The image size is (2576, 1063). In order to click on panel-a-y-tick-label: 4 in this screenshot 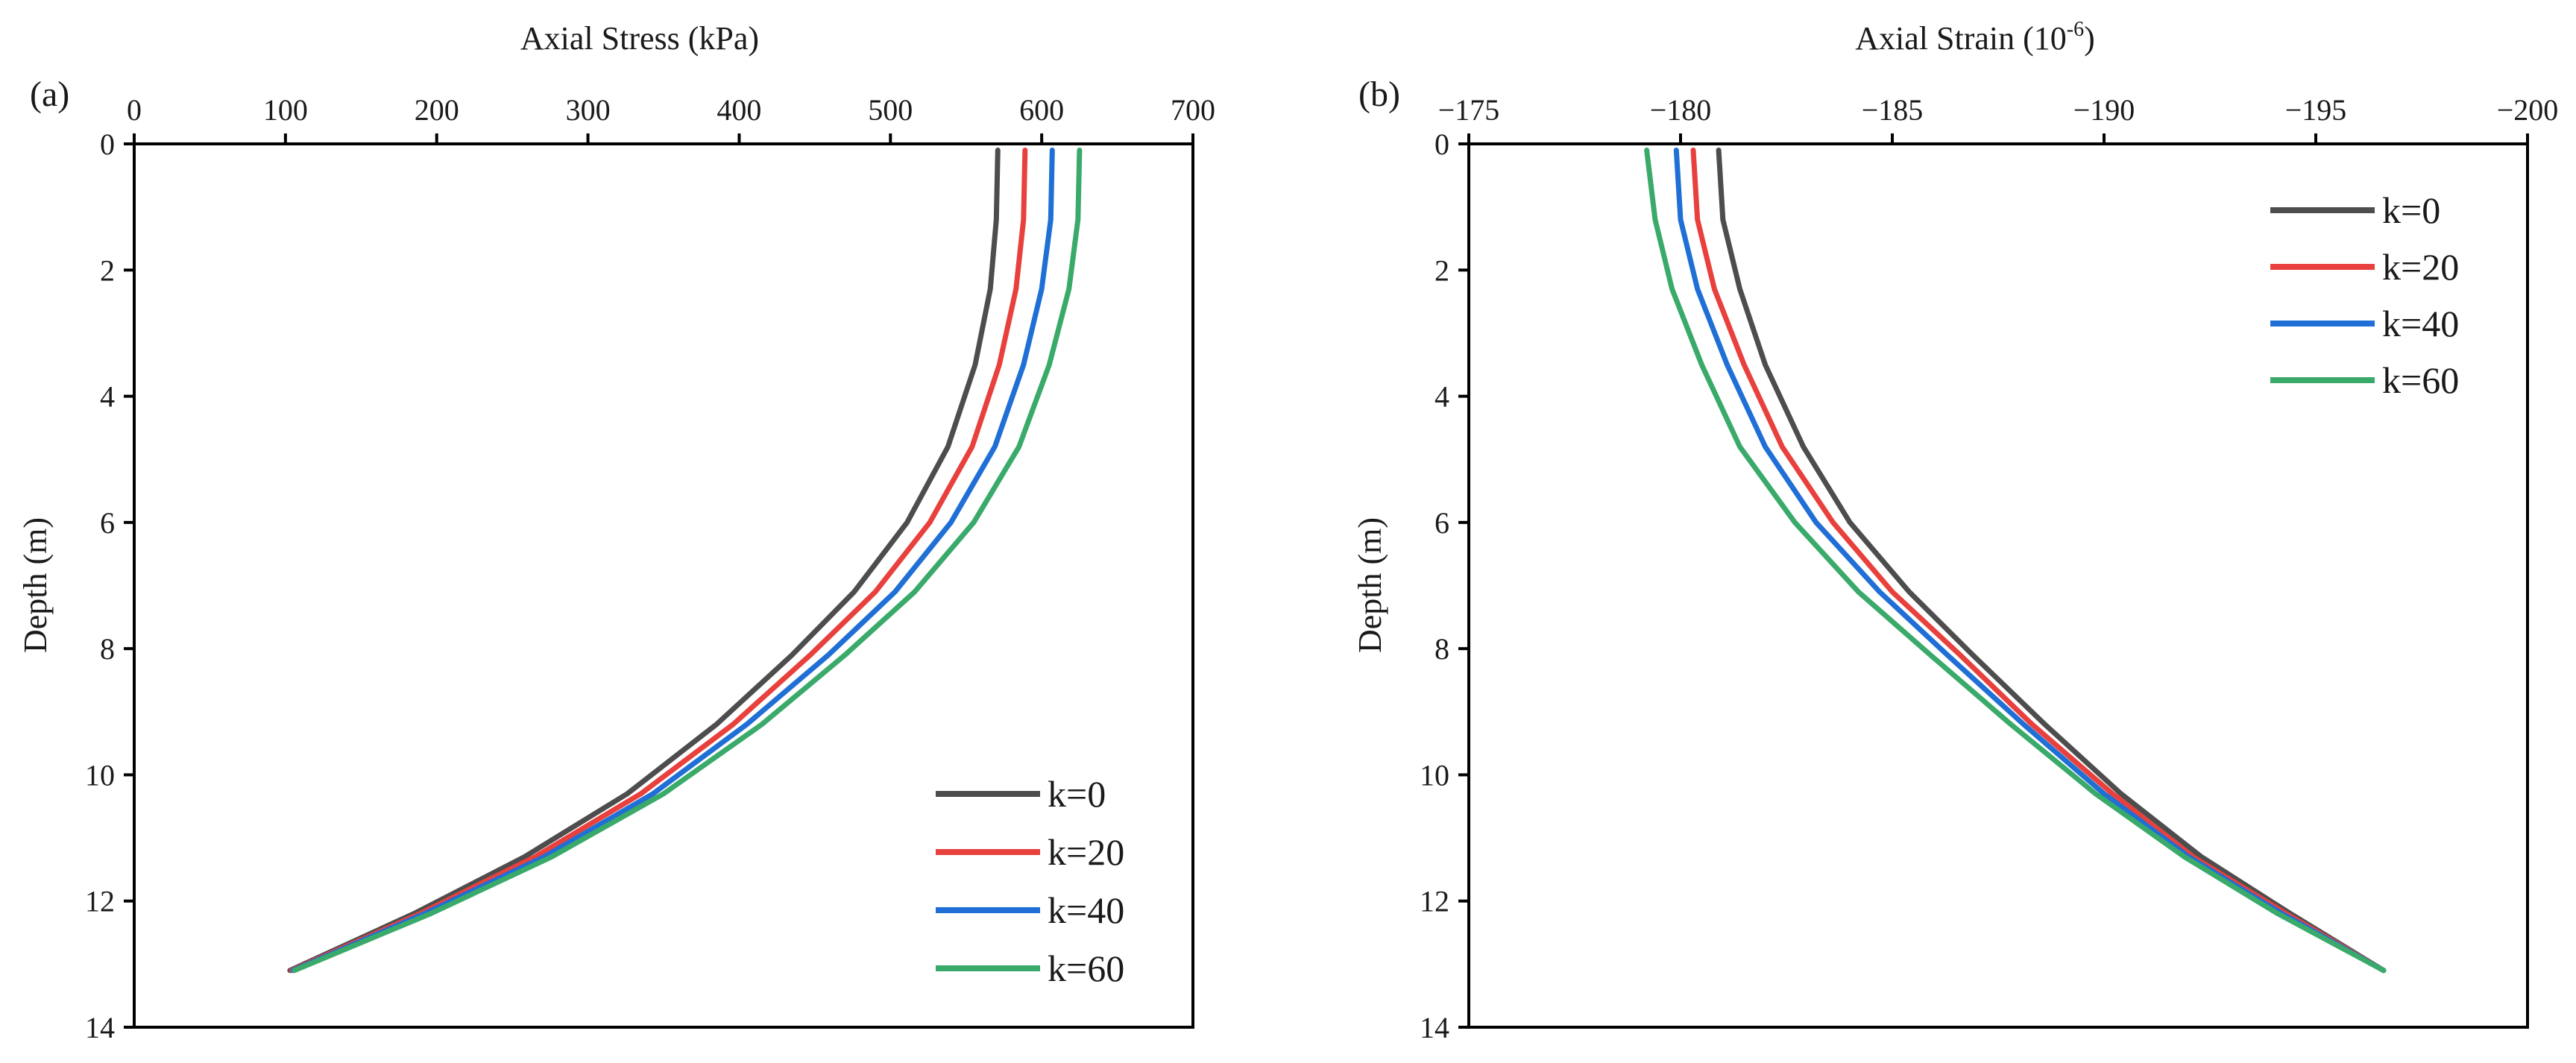, I will do `click(107, 397)`.